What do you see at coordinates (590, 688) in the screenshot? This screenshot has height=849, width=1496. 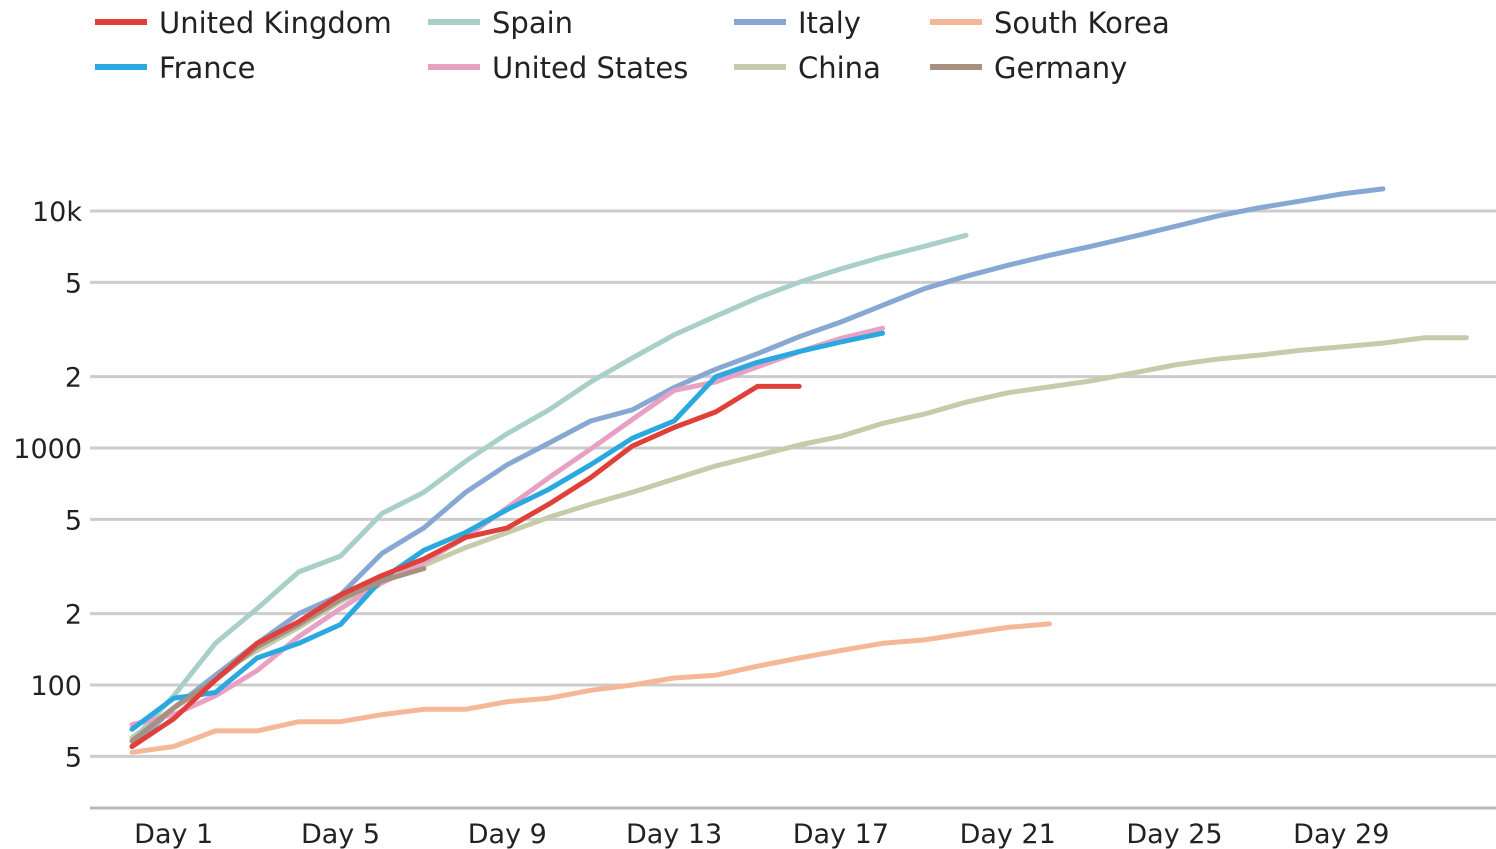 I see `series-line-south-korea` at bounding box center [590, 688].